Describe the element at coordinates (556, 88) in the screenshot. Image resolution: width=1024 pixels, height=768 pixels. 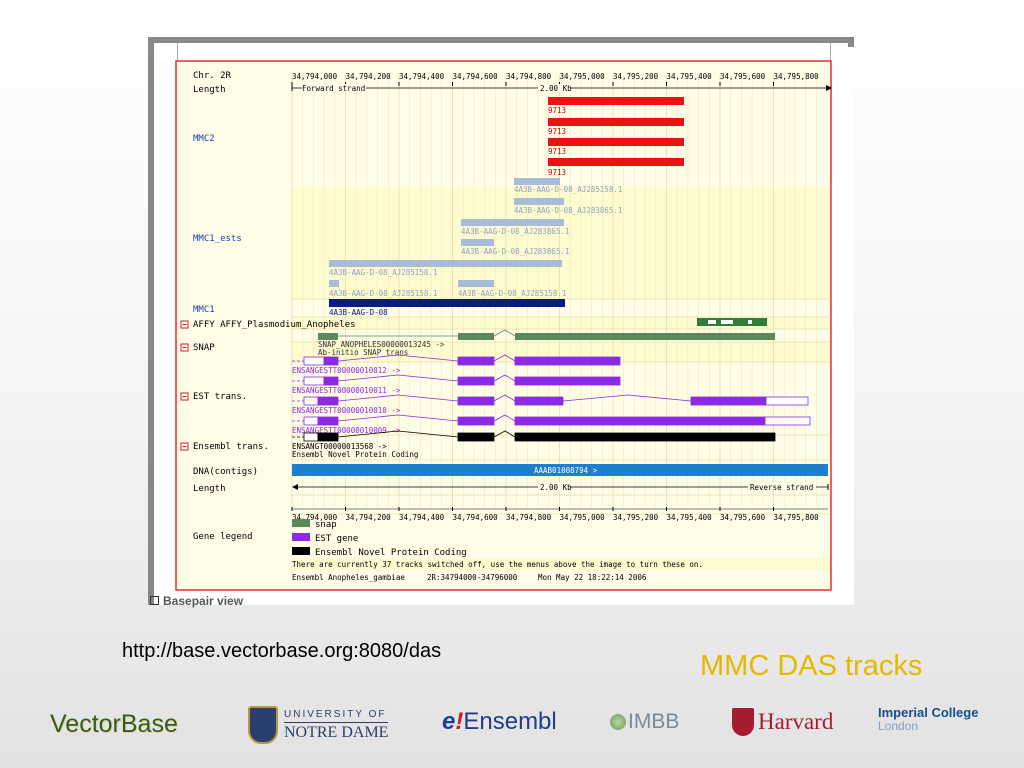
I see `scale-kb-label: 2.00 Kb` at that location.